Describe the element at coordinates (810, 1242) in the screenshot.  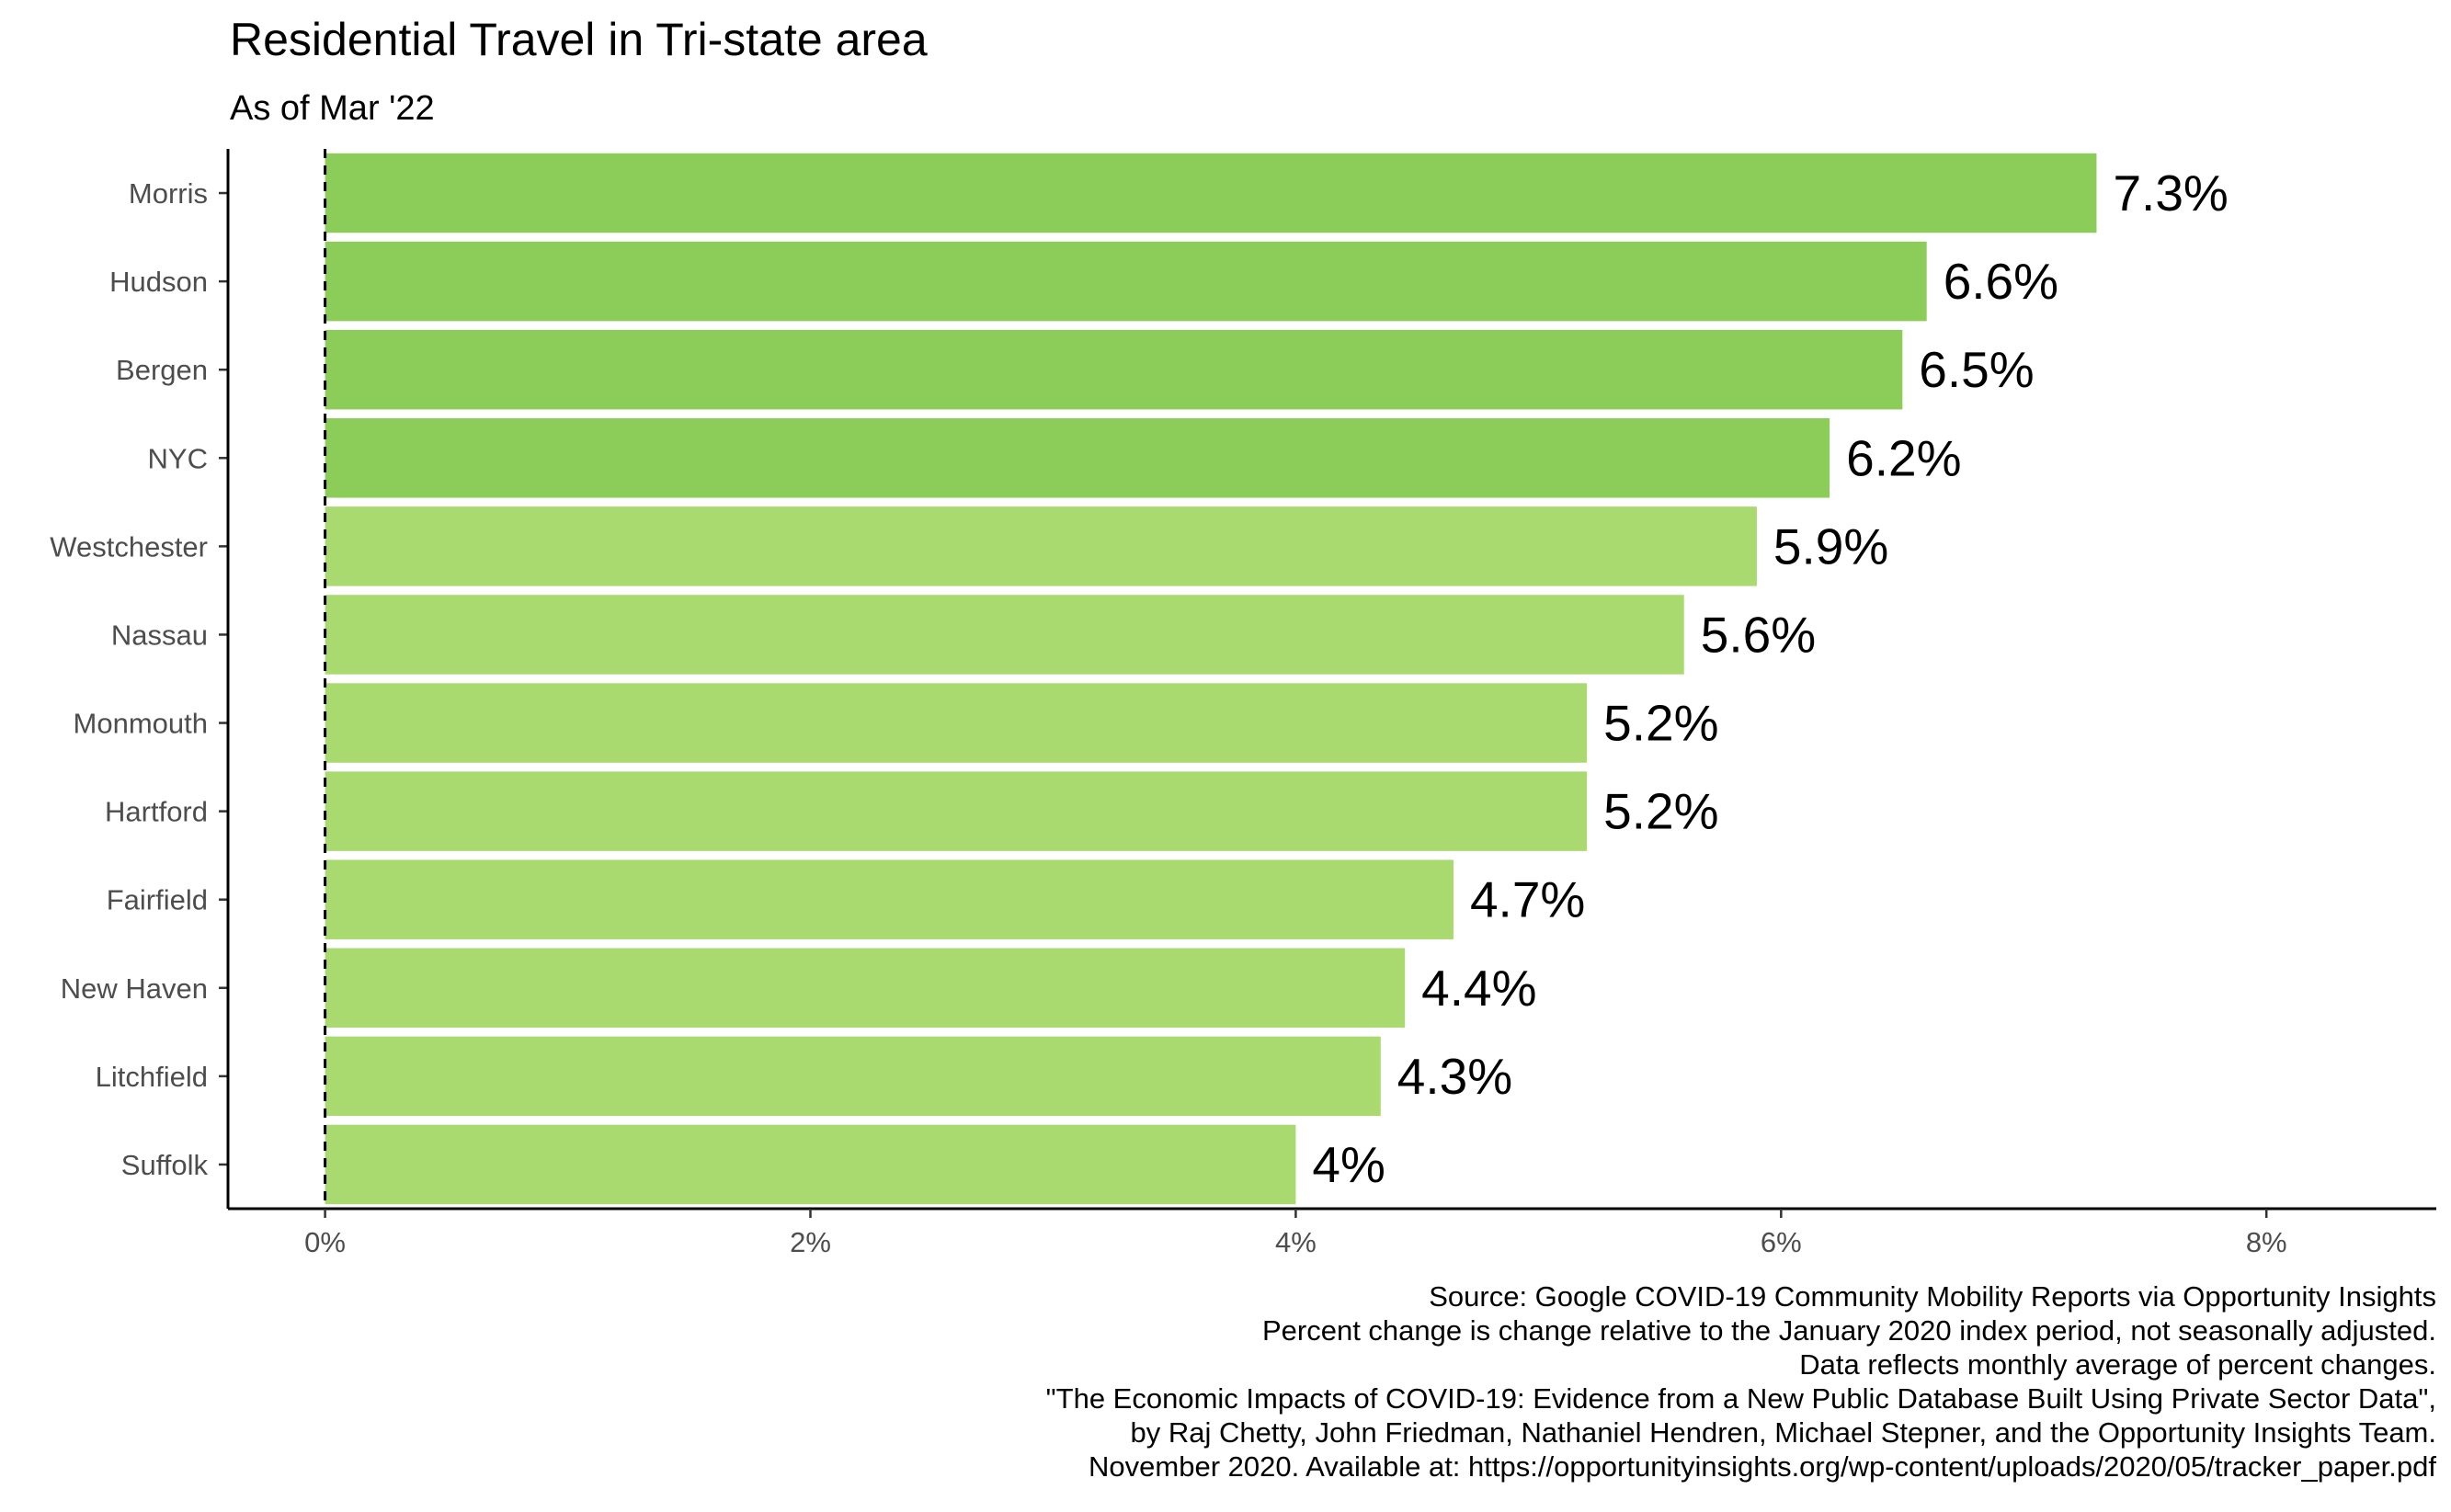
I see `x-tick-label: 2%` at that location.